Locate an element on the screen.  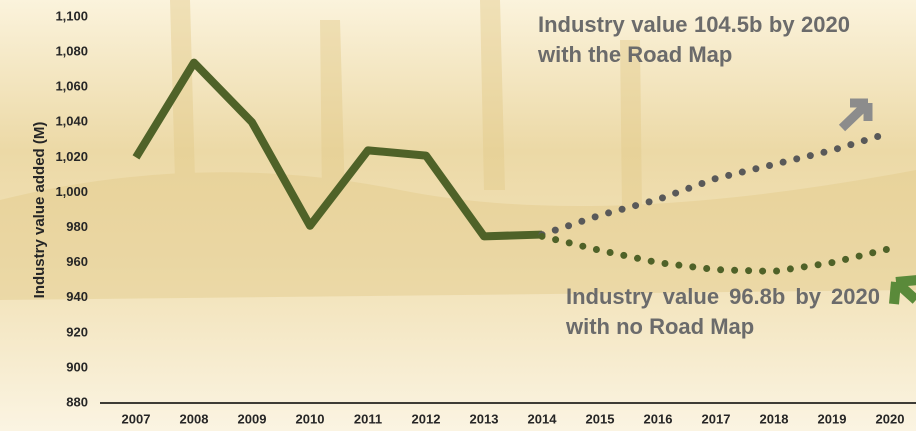
y-tick-label: 960 is located at coordinates (77, 261).